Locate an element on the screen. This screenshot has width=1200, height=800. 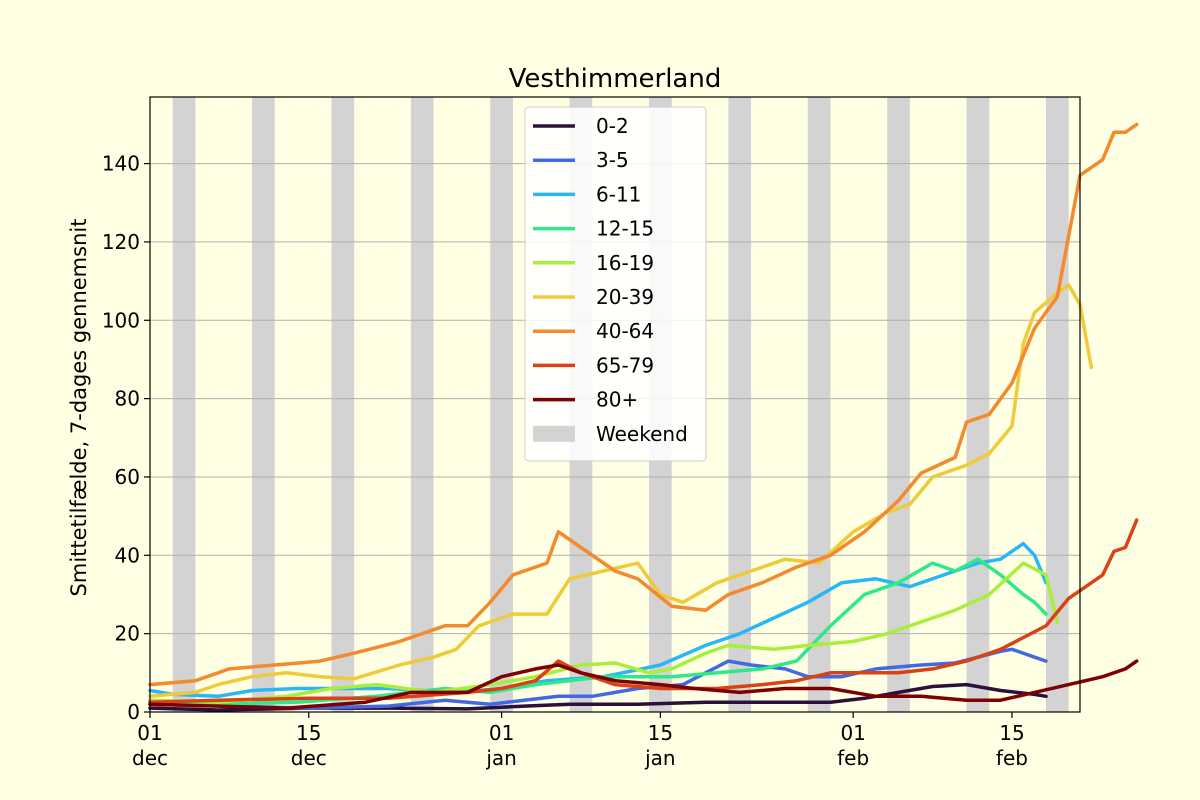
x-tick-label: 15 dec is located at coordinates (309, 745).